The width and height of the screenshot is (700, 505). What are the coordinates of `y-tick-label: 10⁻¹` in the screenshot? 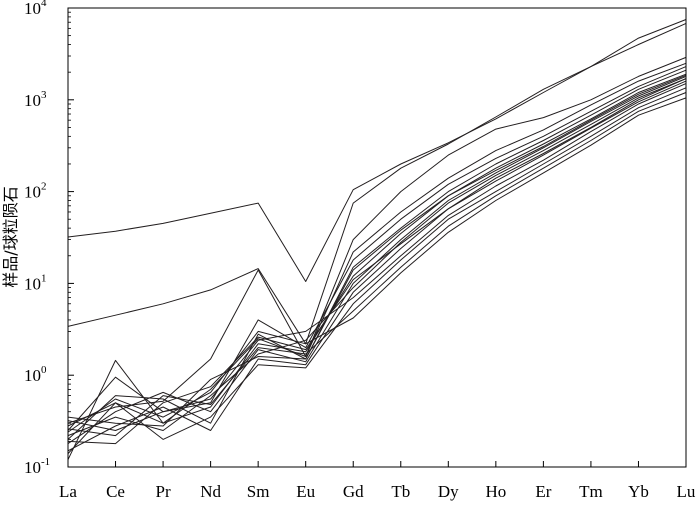 It's located at (37, 466).